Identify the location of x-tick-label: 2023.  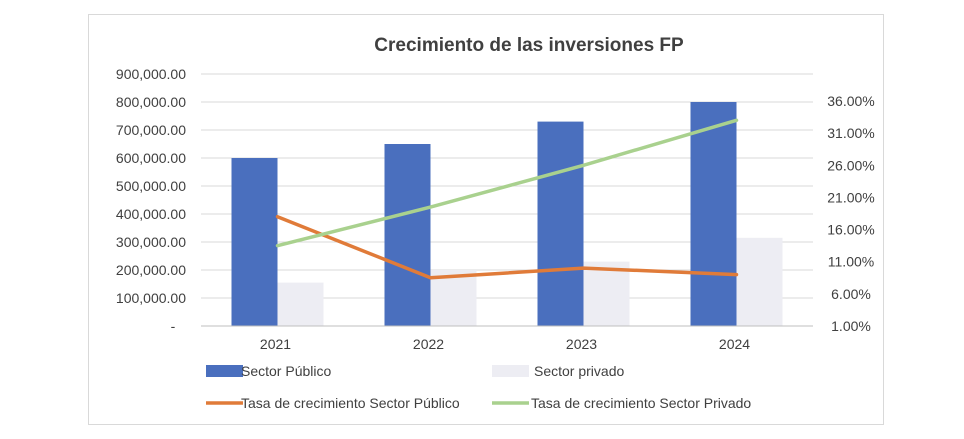
(581, 344).